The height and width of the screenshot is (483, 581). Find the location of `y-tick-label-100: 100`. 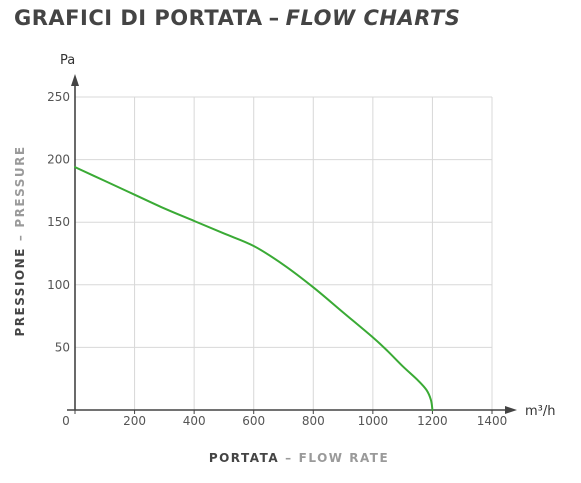

y-tick-label-100: 100 is located at coordinates (58, 285).